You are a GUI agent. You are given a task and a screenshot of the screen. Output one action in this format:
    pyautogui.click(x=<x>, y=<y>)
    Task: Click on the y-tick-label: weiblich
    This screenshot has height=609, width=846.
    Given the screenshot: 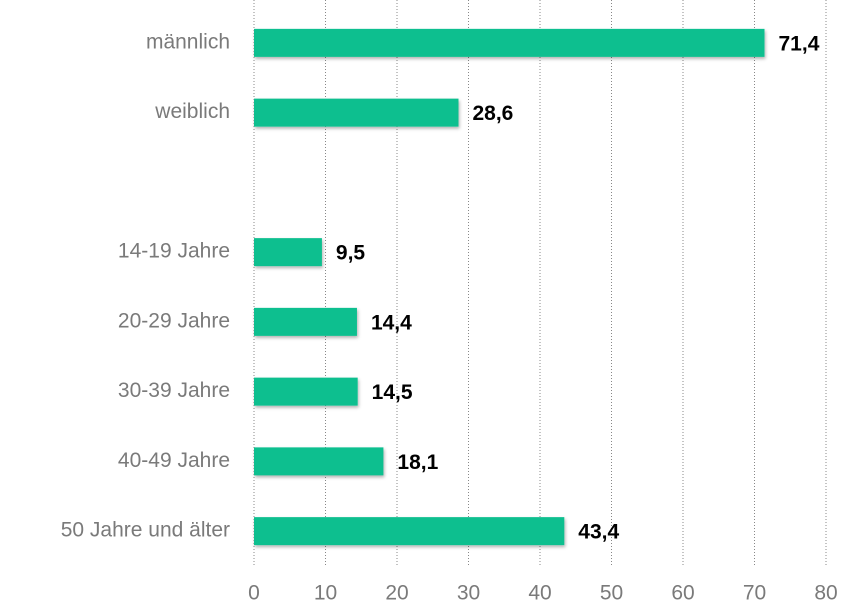 What is the action you would take?
    pyautogui.click(x=192, y=111)
    